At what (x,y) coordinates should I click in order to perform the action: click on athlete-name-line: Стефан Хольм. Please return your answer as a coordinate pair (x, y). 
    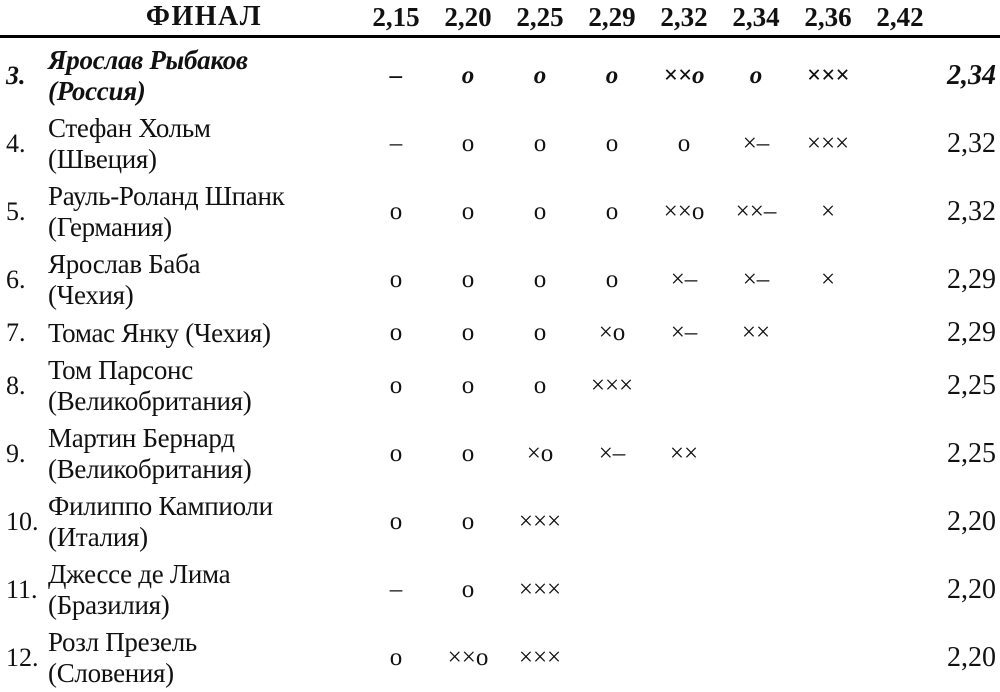
    Looking at the image, I should click on (129, 128).